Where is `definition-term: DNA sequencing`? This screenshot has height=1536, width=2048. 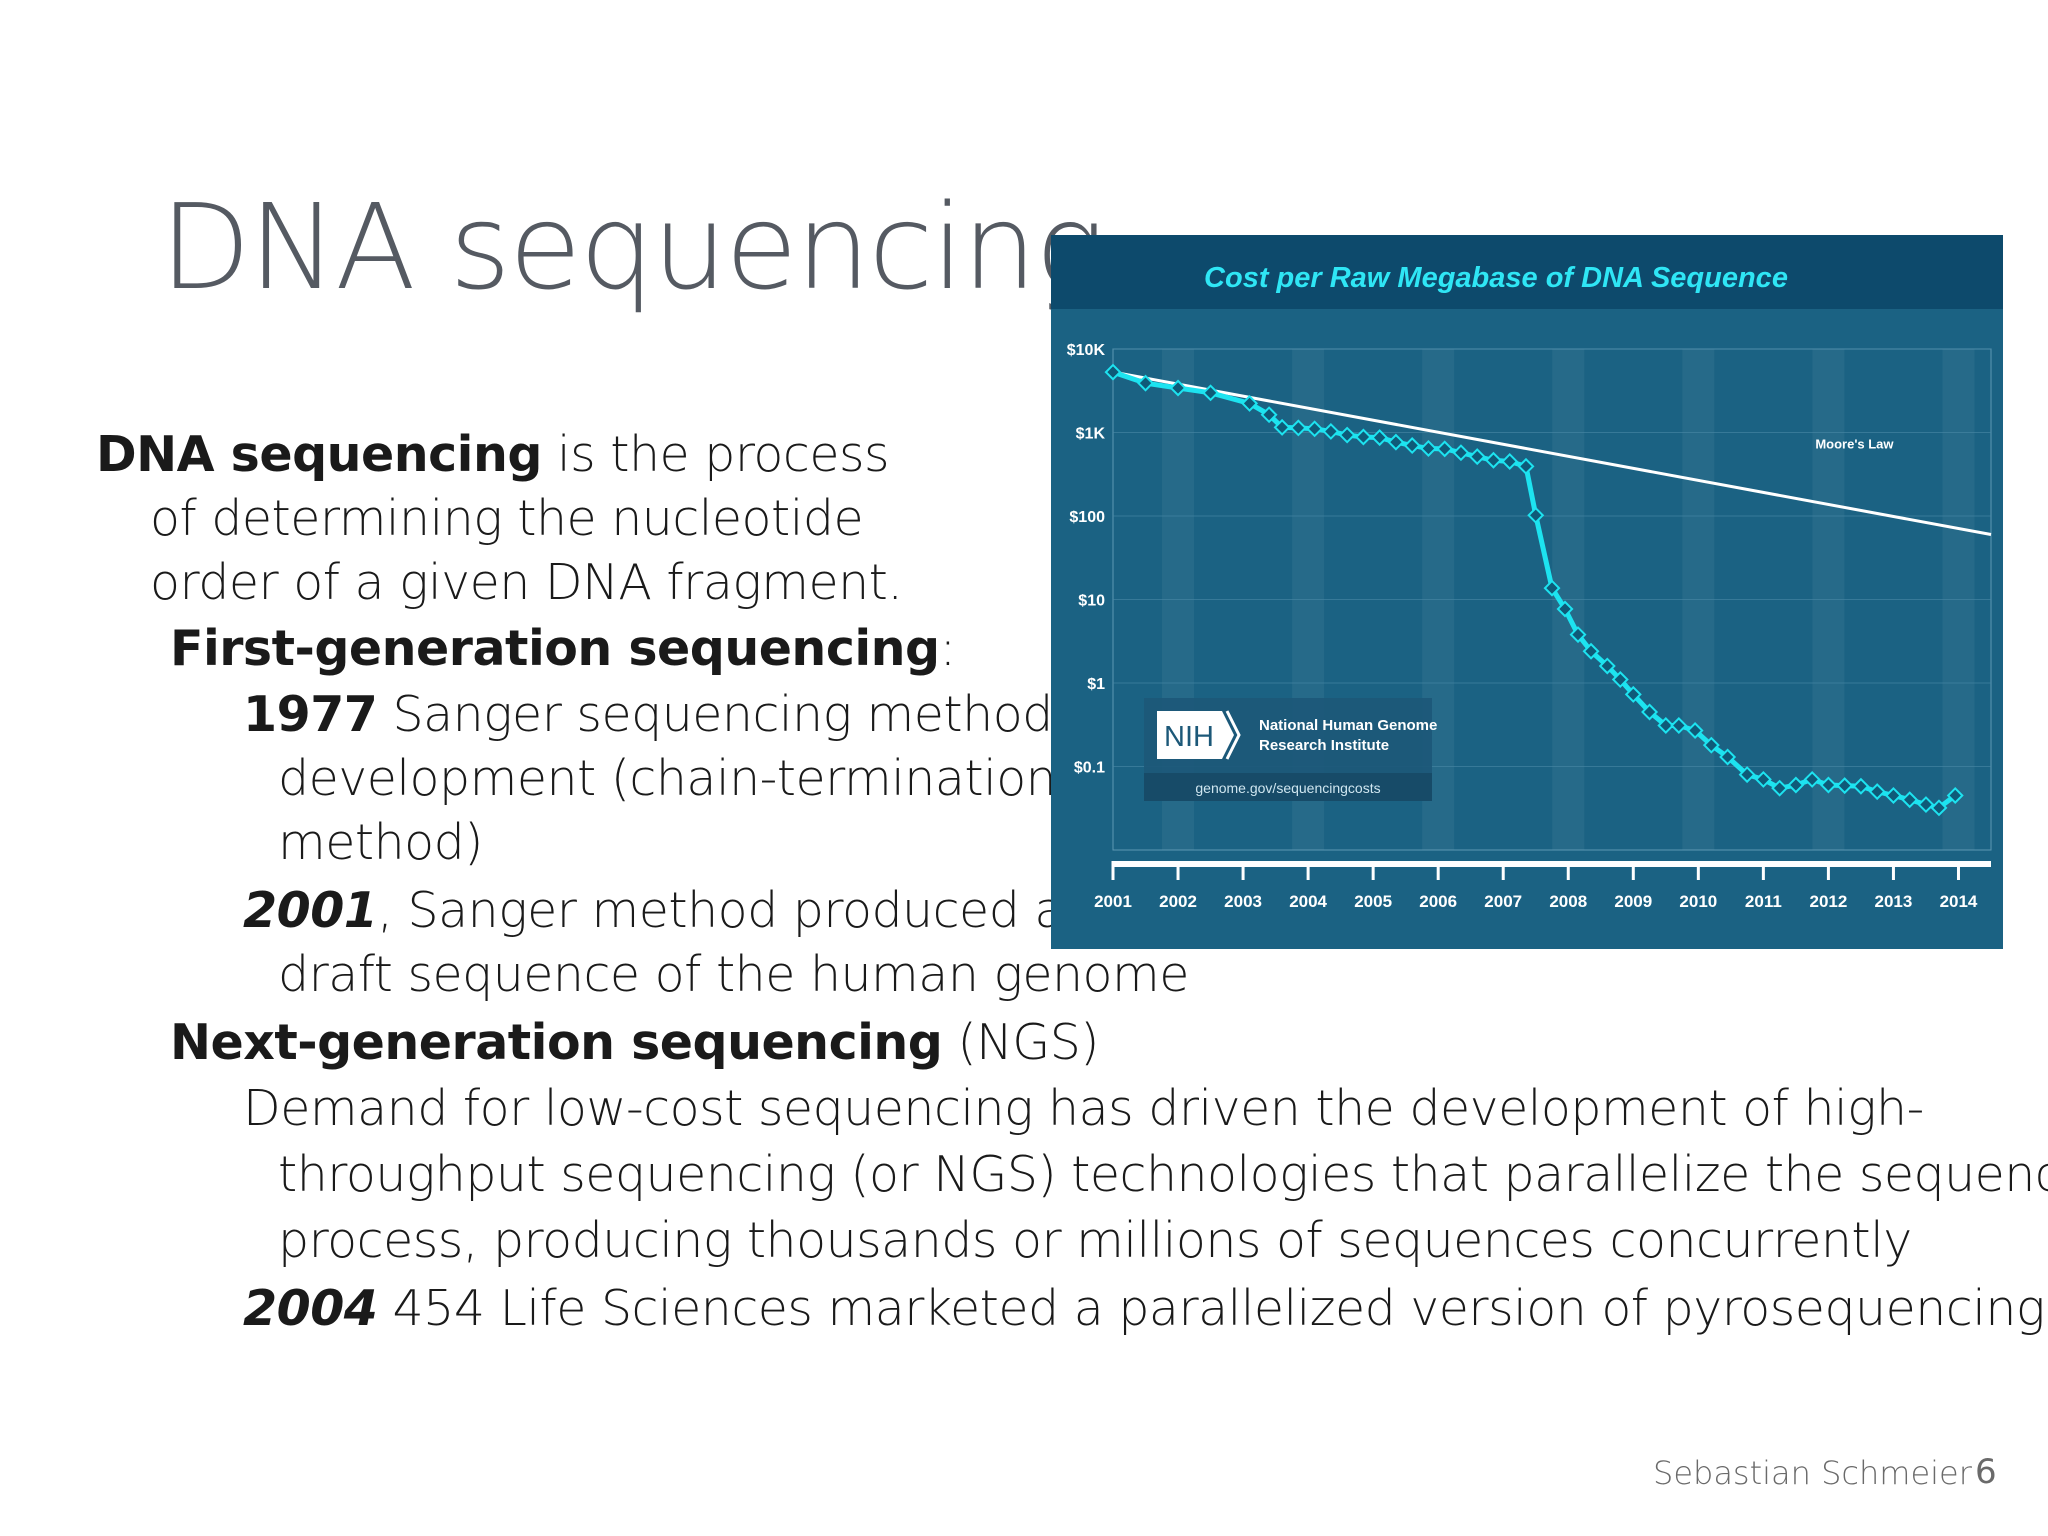
definition-term: DNA sequencing is located at coordinates (319, 454).